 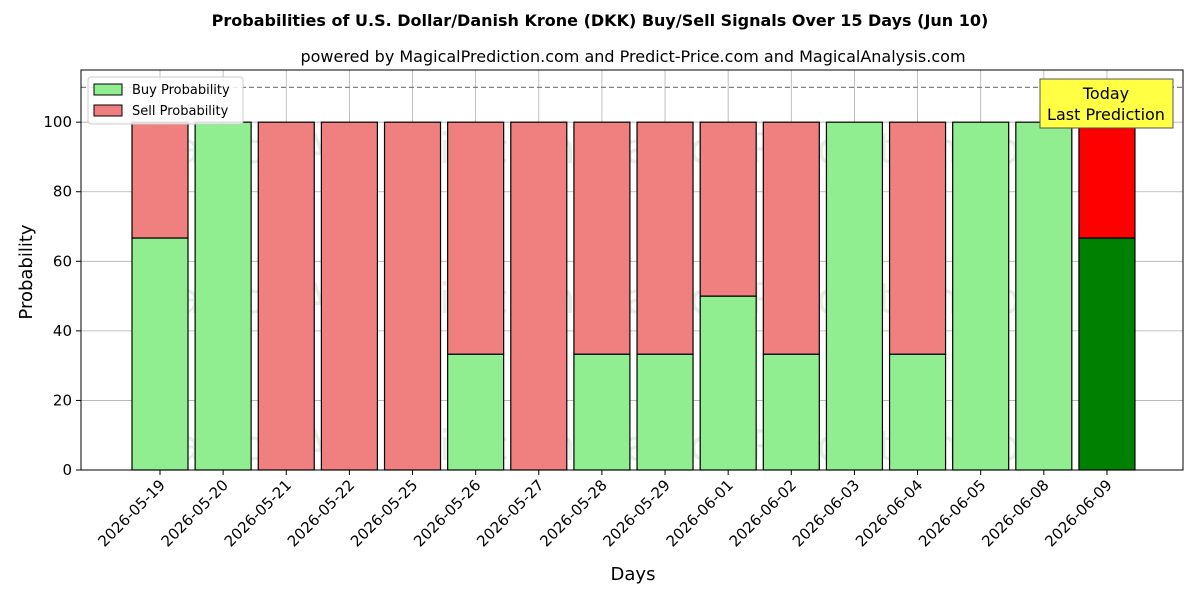 I want to click on annotation-text: Today, so click(x=1105, y=93).